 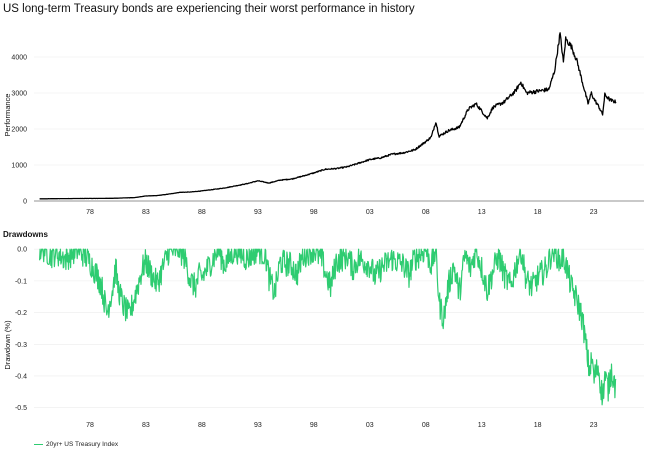 What do you see at coordinates (258, 425) in the screenshot?
I see `drawdown-x-tick-label: 93` at bounding box center [258, 425].